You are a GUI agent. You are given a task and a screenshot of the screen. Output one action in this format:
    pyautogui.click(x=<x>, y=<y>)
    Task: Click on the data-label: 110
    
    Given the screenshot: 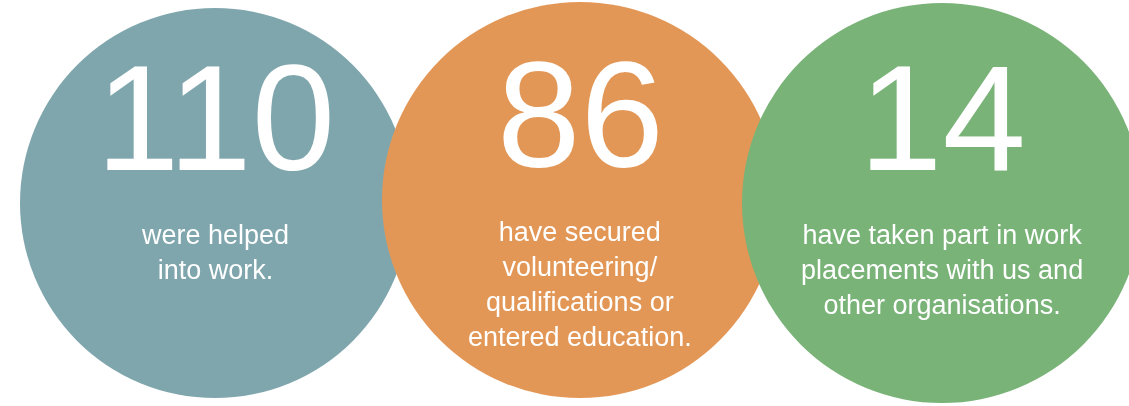 What is the action you would take?
    pyautogui.click(x=216, y=118)
    